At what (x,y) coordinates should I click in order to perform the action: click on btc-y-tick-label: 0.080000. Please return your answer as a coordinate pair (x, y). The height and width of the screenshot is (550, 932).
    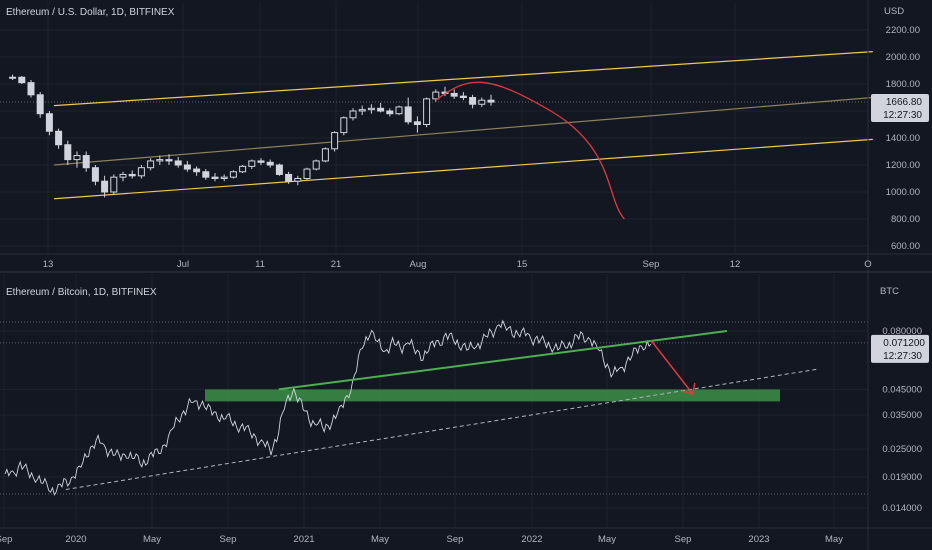
    Looking at the image, I should click on (902, 331).